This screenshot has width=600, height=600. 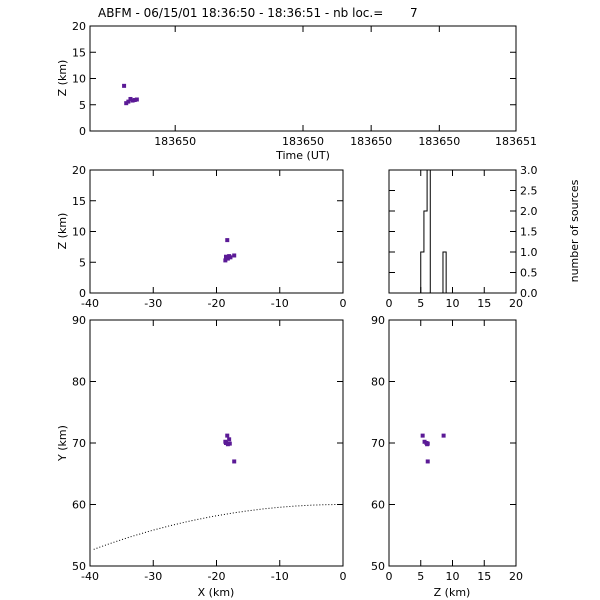 I want to click on histogram-axes-frame, so click(x=452, y=231).